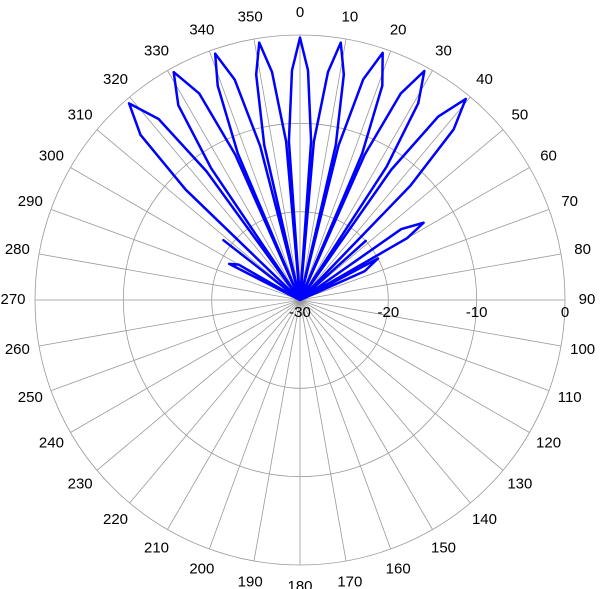 The width and height of the screenshot is (600, 589). Describe the element at coordinates (156, 548) in the screenshot. I see `angle-label: 210` at that location.